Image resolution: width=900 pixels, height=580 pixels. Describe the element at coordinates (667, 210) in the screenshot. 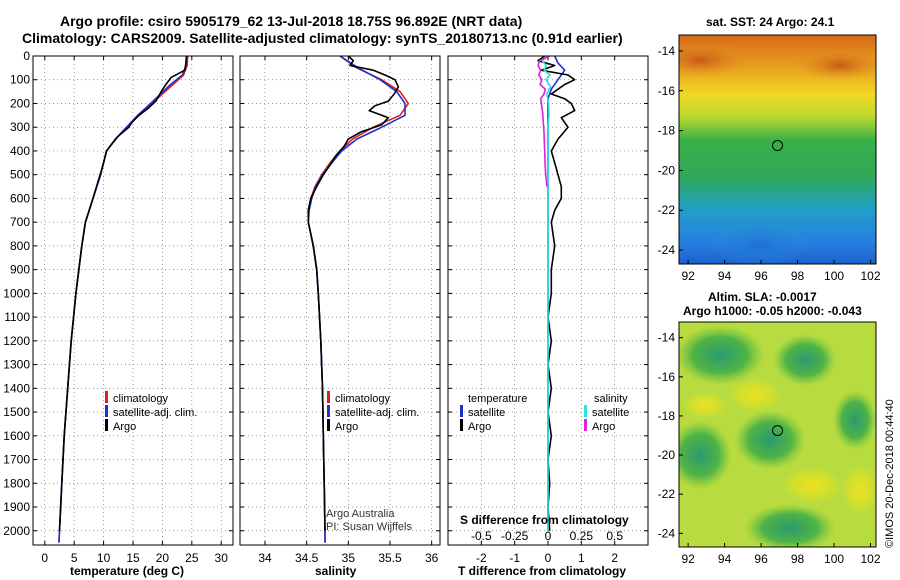

I see `map-y-tick-label: -22` at that location.